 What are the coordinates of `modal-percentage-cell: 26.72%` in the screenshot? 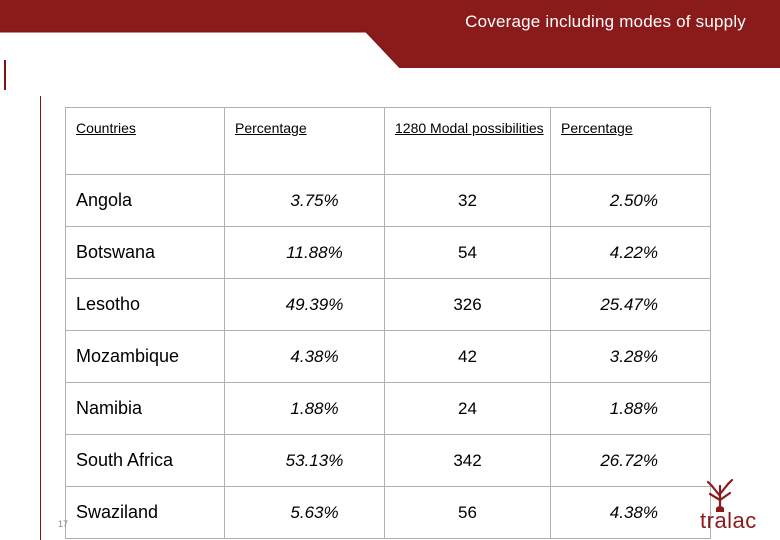 It's located at (630, 460).